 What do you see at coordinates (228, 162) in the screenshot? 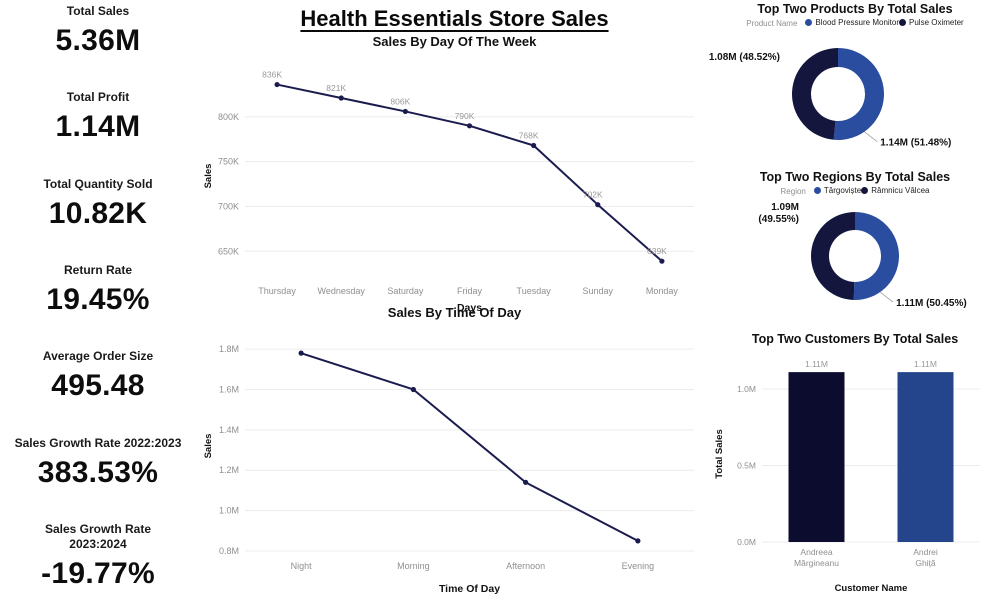
I see `svg-text: 750K` at bounding box center [228, 162].